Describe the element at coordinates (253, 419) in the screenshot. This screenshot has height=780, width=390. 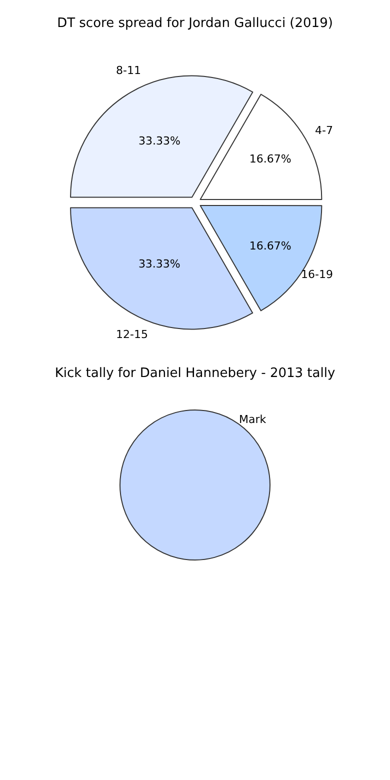
I see `slice-label: Mark` at that location.